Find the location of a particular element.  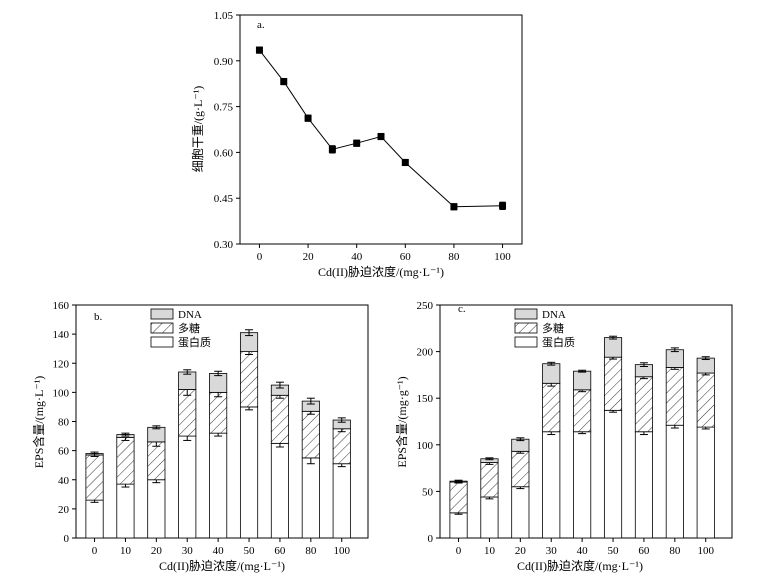

panel-b-y-tick-label: 100 is located at coordinates (61, 393).